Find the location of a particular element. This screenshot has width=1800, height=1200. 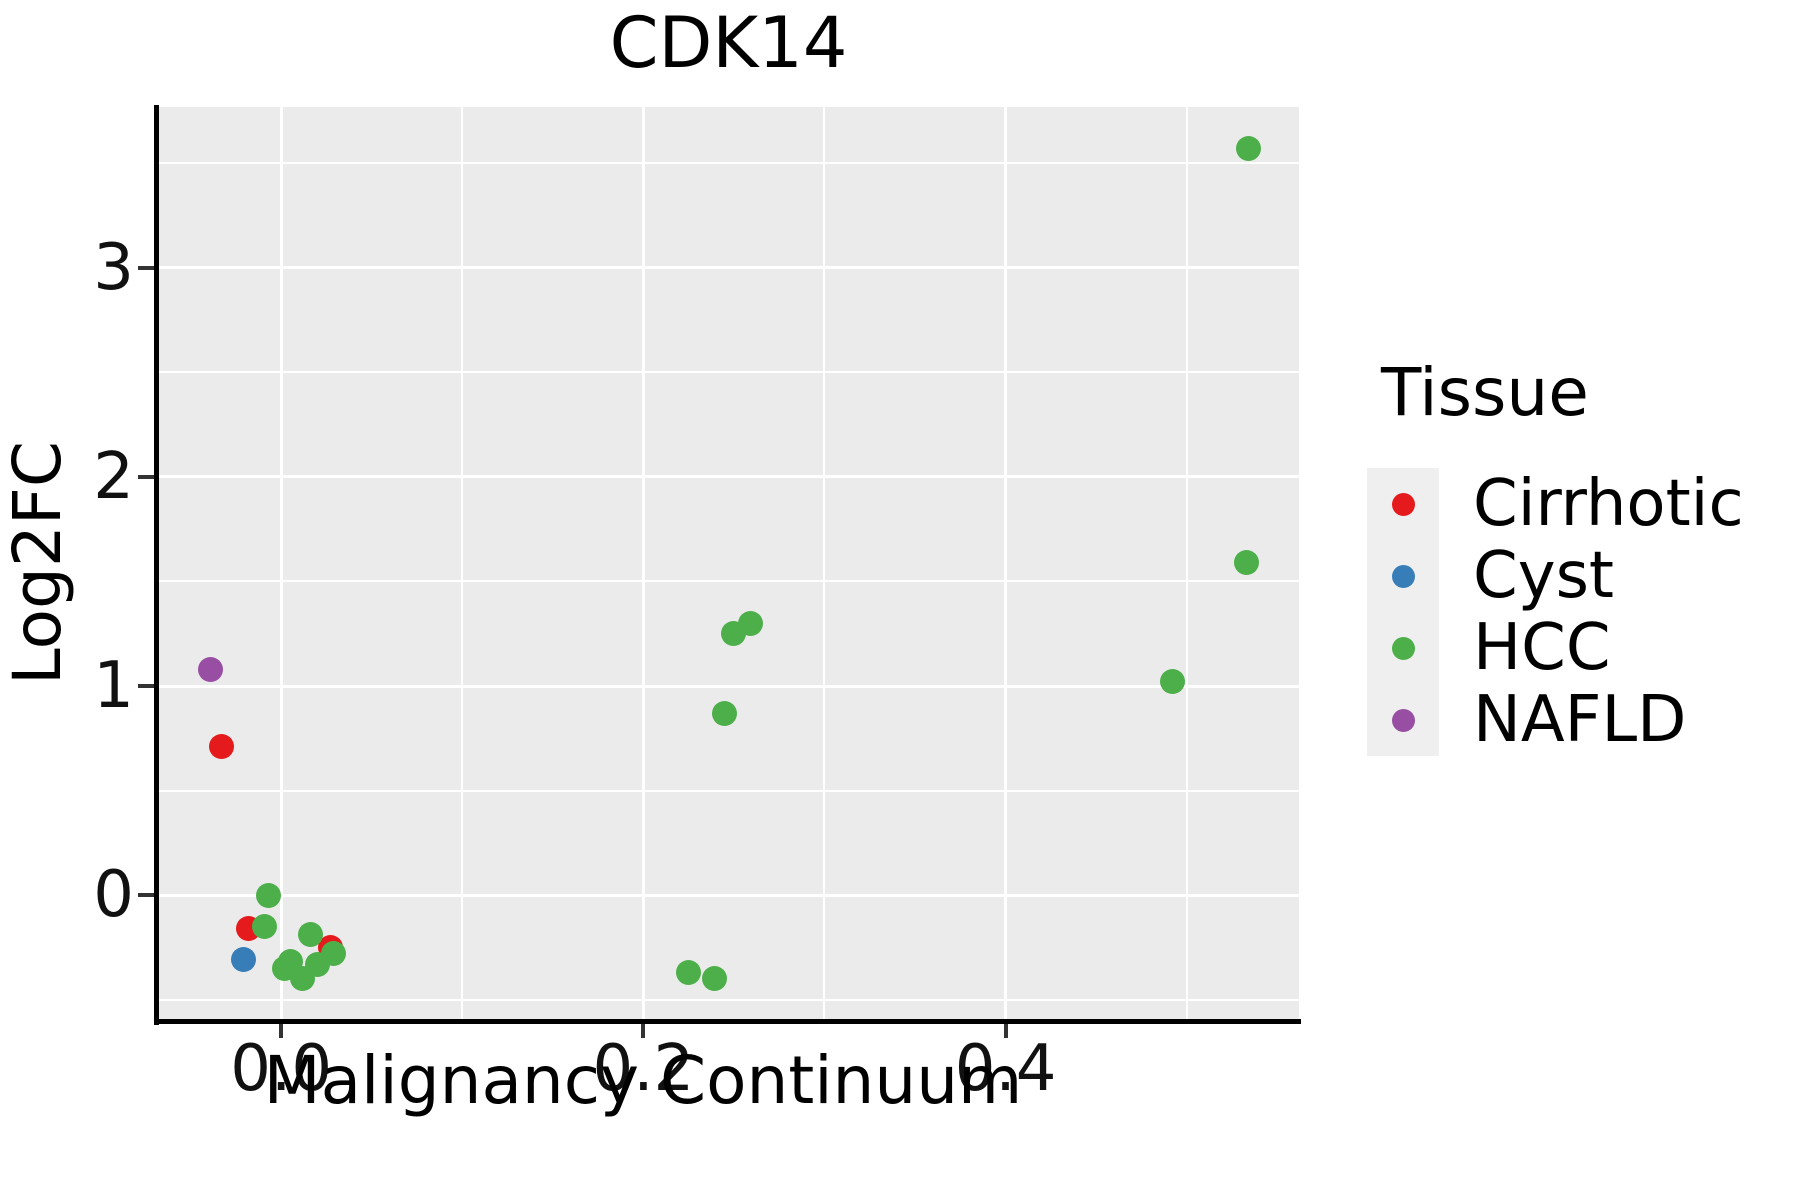

legend-title: Tissue is located at coordinates (1485, 392).